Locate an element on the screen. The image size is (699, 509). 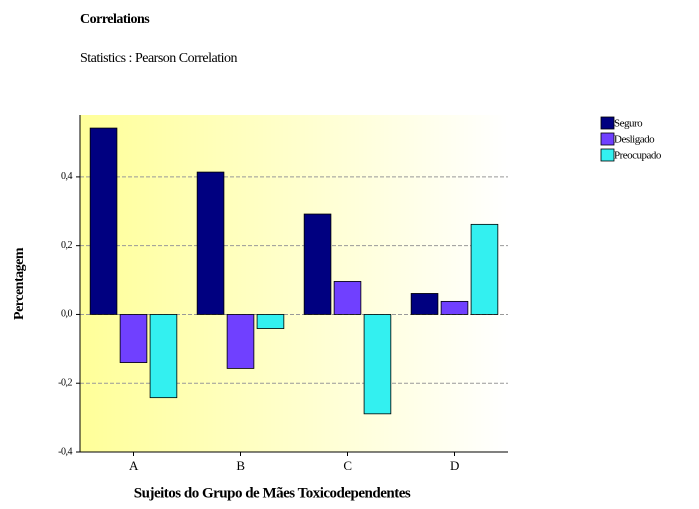
chart-title: Correlations is located at coordinates (115, 19).